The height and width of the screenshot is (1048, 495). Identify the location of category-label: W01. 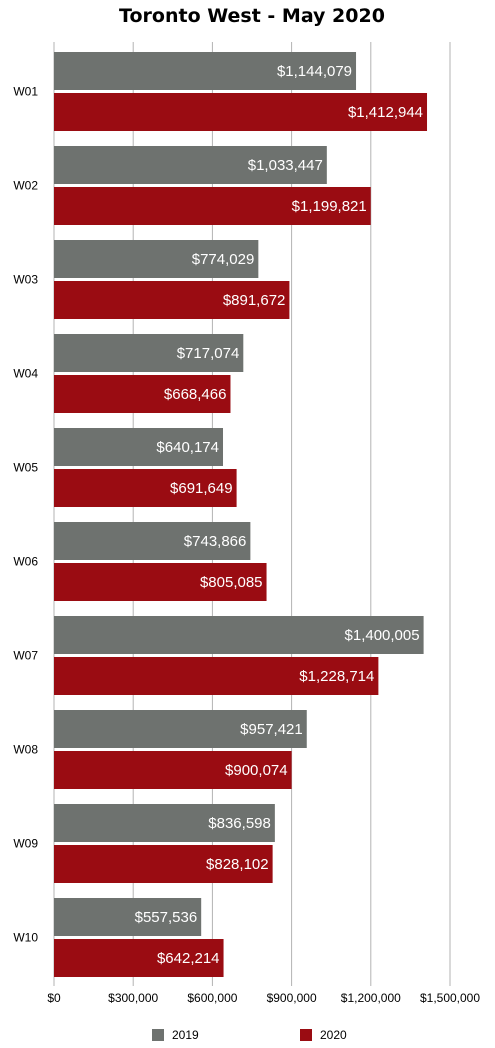
(25, 92).